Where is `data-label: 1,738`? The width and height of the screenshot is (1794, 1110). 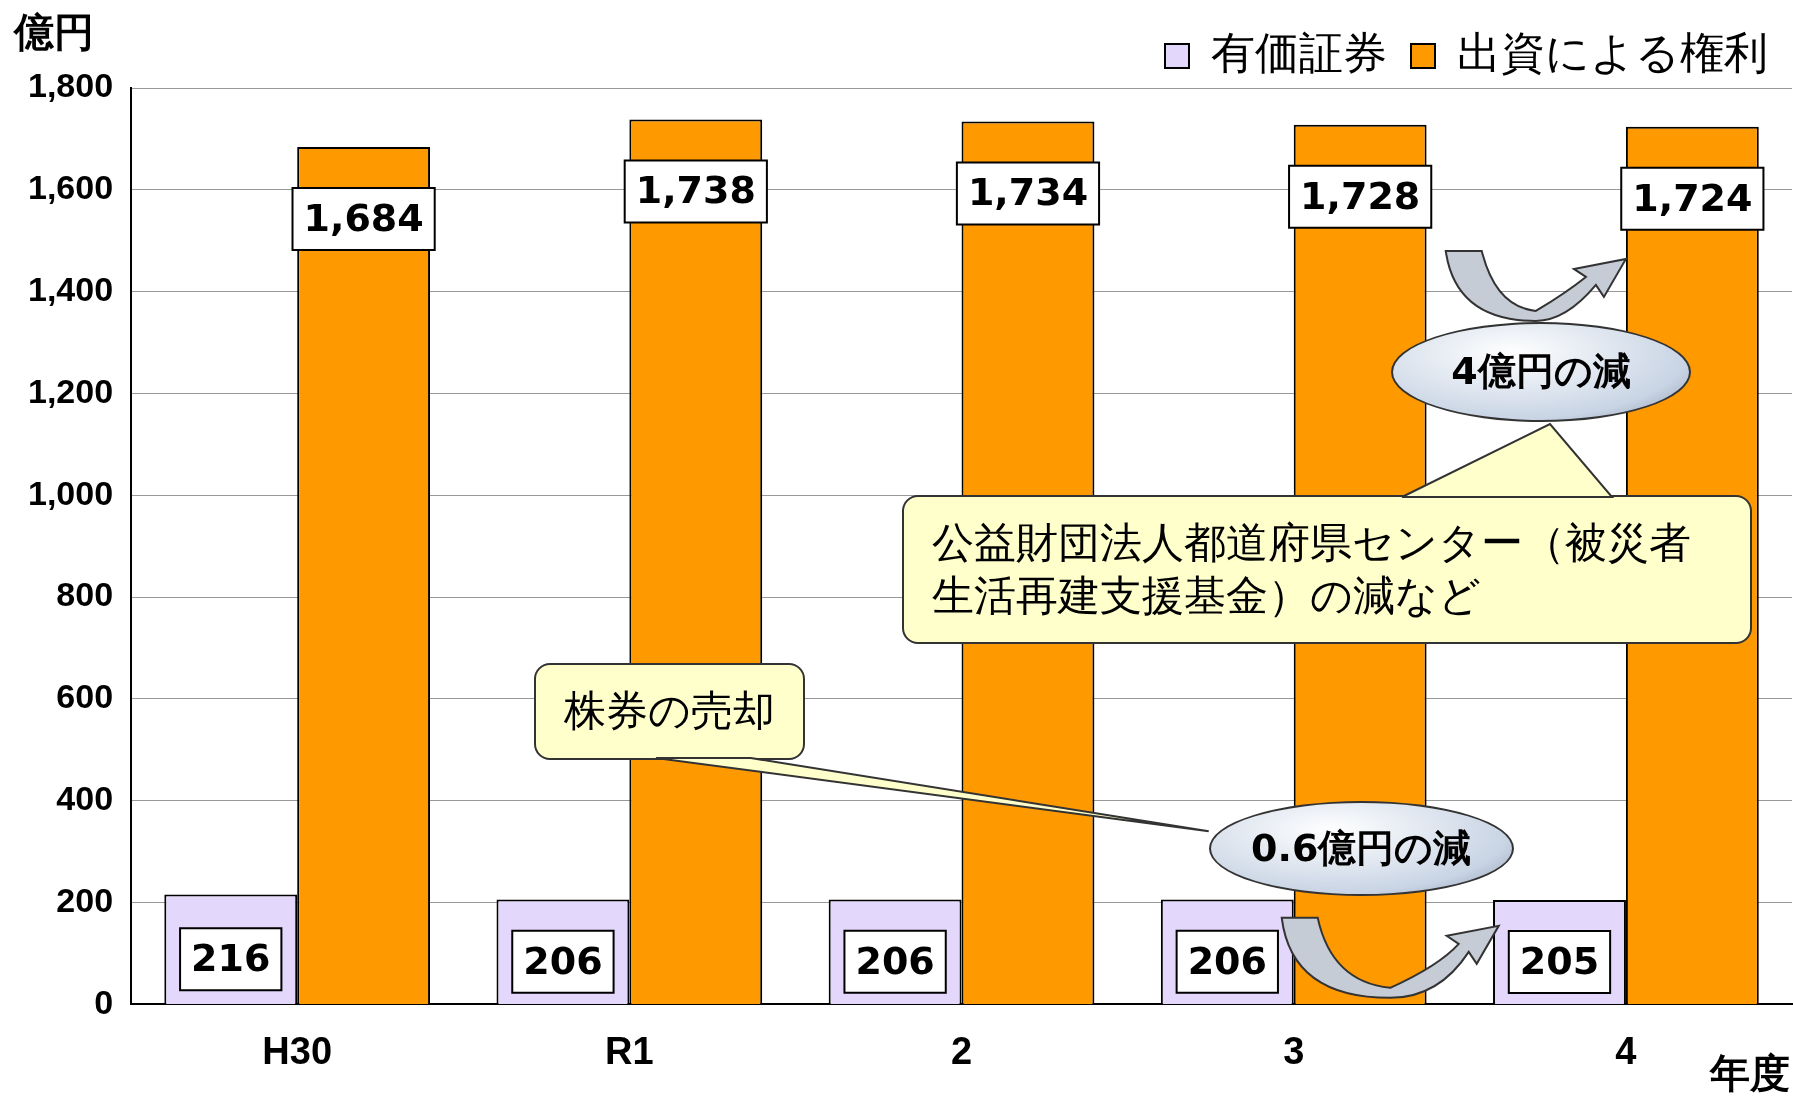 data-label: 1,738 is located at coordinates (695, 190).